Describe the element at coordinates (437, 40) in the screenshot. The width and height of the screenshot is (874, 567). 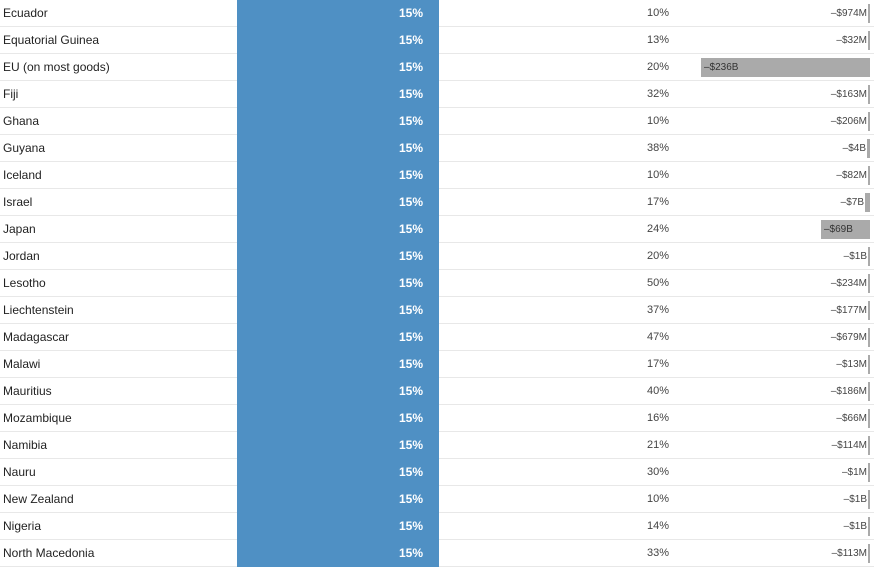
I see `table-row: Equatorial Guinea 15% 13% –$32M` at that location.